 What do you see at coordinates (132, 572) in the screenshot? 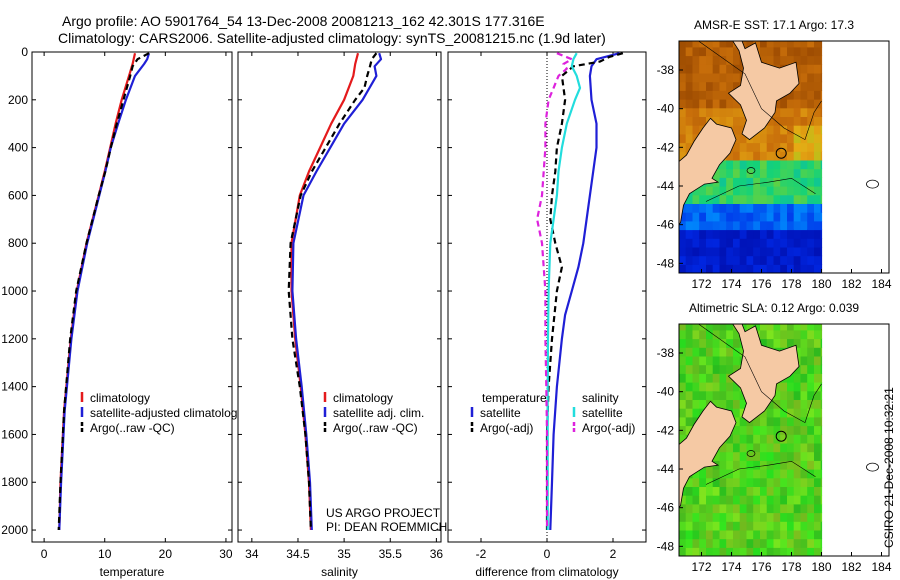
I see `x-axis-label: temperature` at bounding box center [132, 572].